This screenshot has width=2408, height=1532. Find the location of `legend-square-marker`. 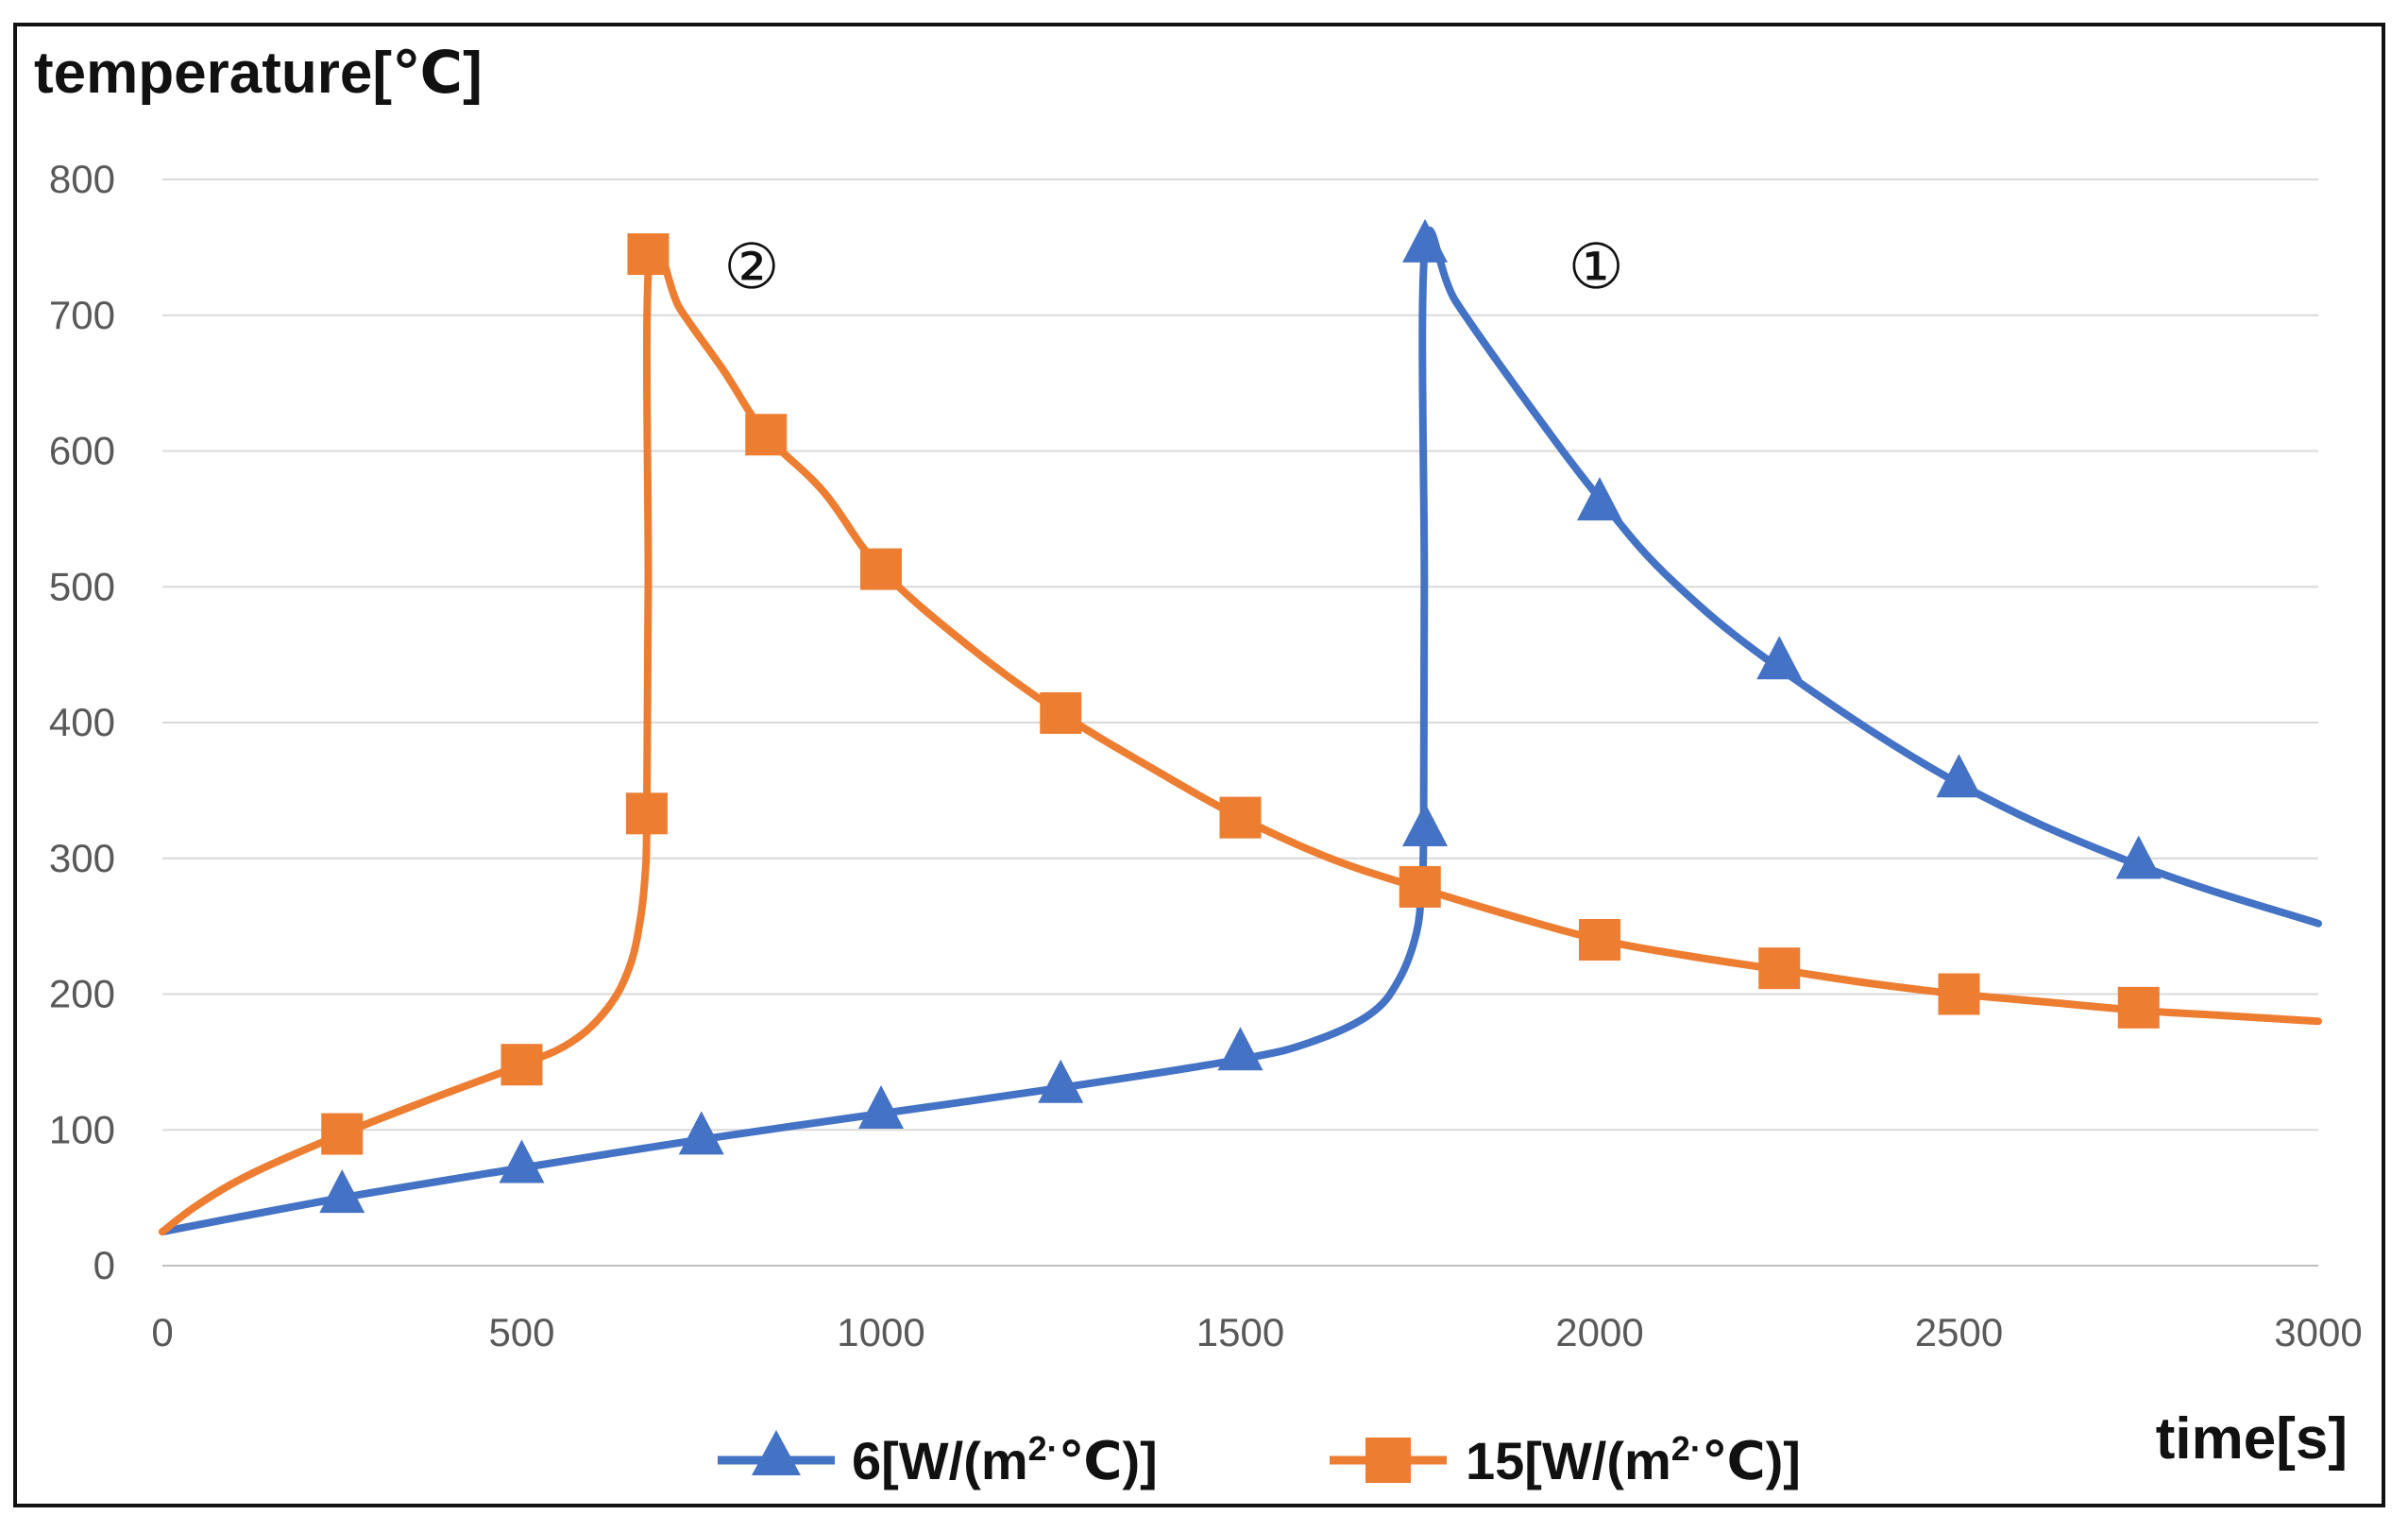

legend-square-marker is located at coordinates (1388, 1460).